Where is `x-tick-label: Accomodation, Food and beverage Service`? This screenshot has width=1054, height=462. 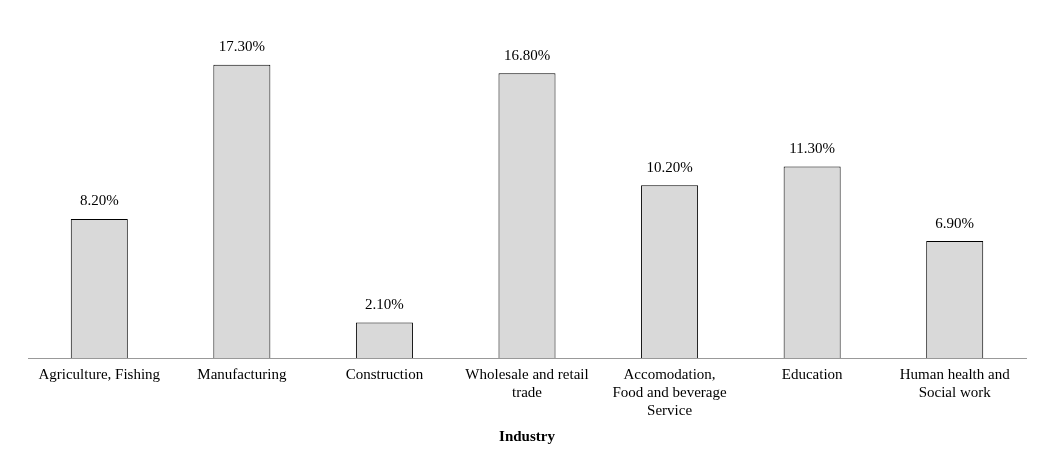
x-tick-label: Accomodation, Food and beverage Service is located at coordinates (669, 391).